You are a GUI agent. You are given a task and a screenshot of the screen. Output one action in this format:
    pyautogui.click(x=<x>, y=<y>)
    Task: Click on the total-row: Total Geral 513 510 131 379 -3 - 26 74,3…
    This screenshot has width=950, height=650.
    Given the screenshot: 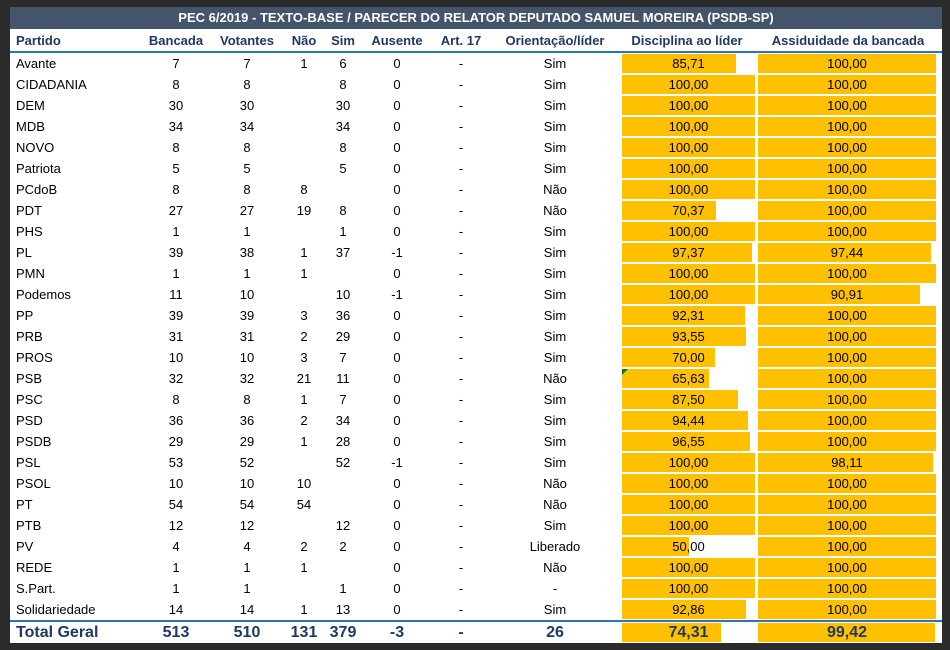 What is the action you would take?
    pyautogui.click(x=476, y=631)
    